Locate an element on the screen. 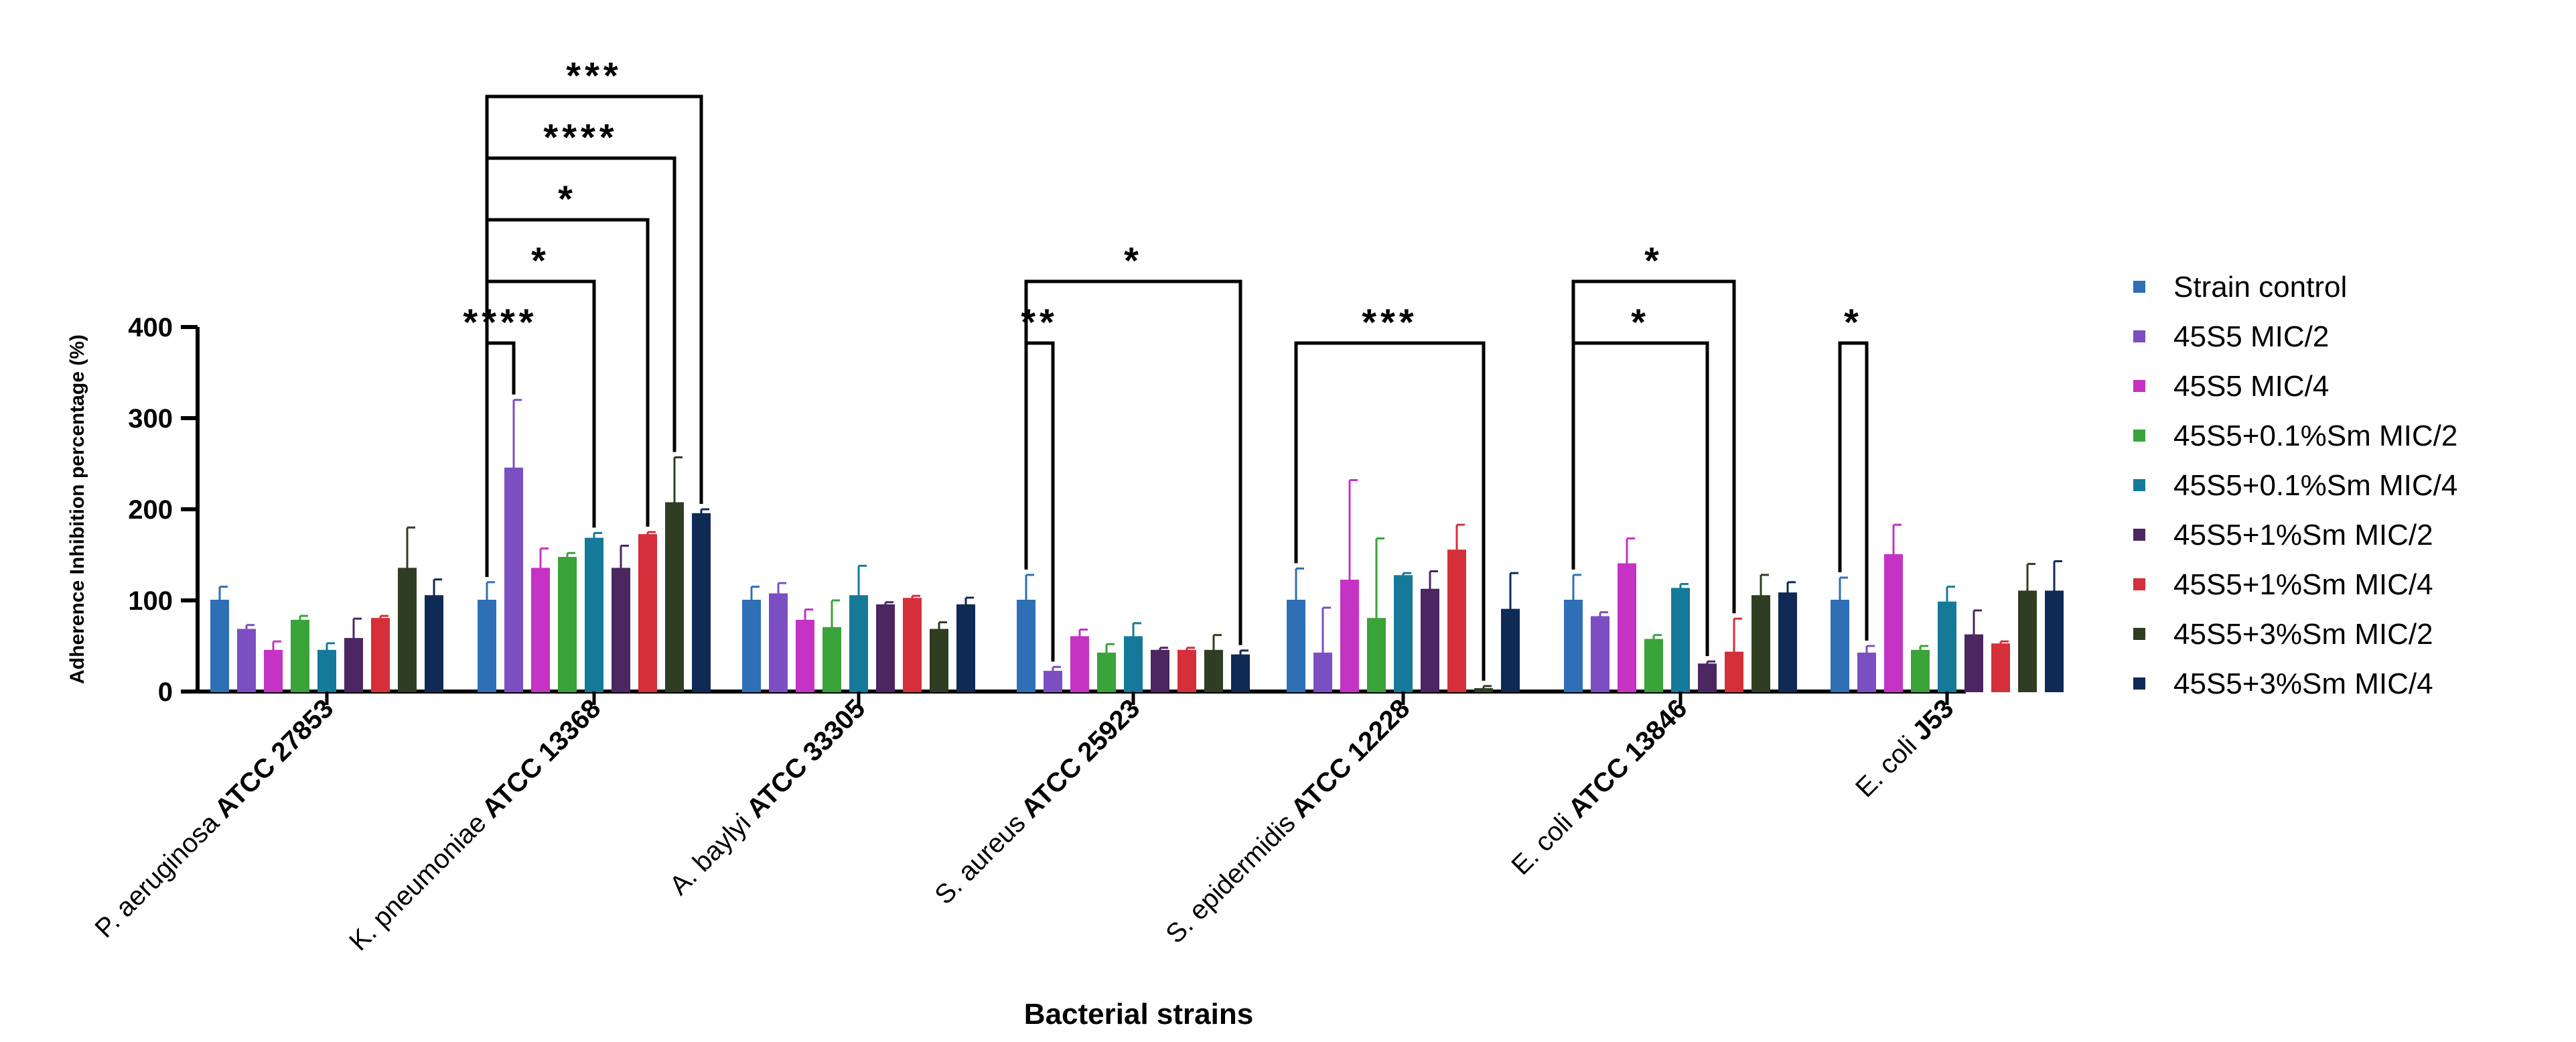  category-label: A. baylyi ATCC 33305 is located at coordinates (767, 797).